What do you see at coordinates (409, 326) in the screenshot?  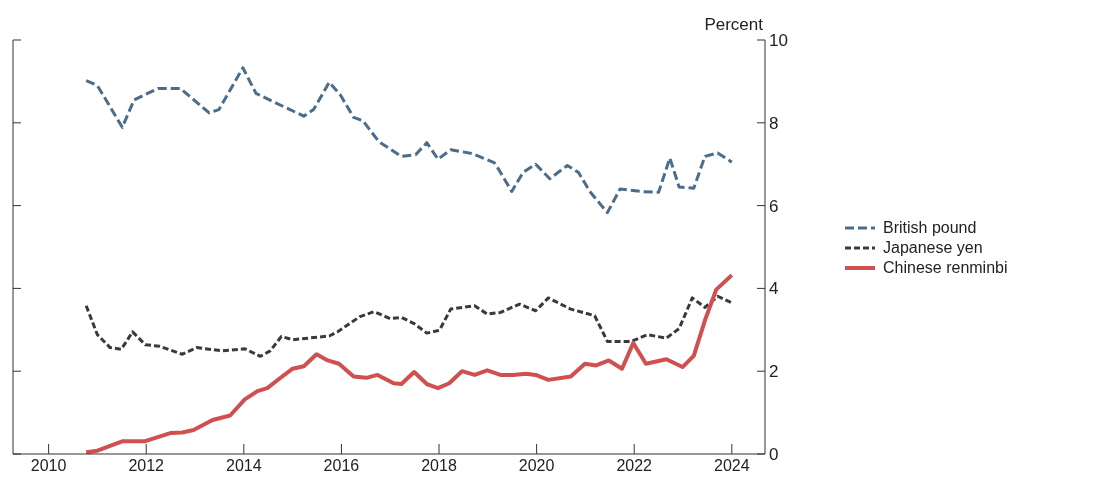 I see `line-series` at bounding box center [409, 326].